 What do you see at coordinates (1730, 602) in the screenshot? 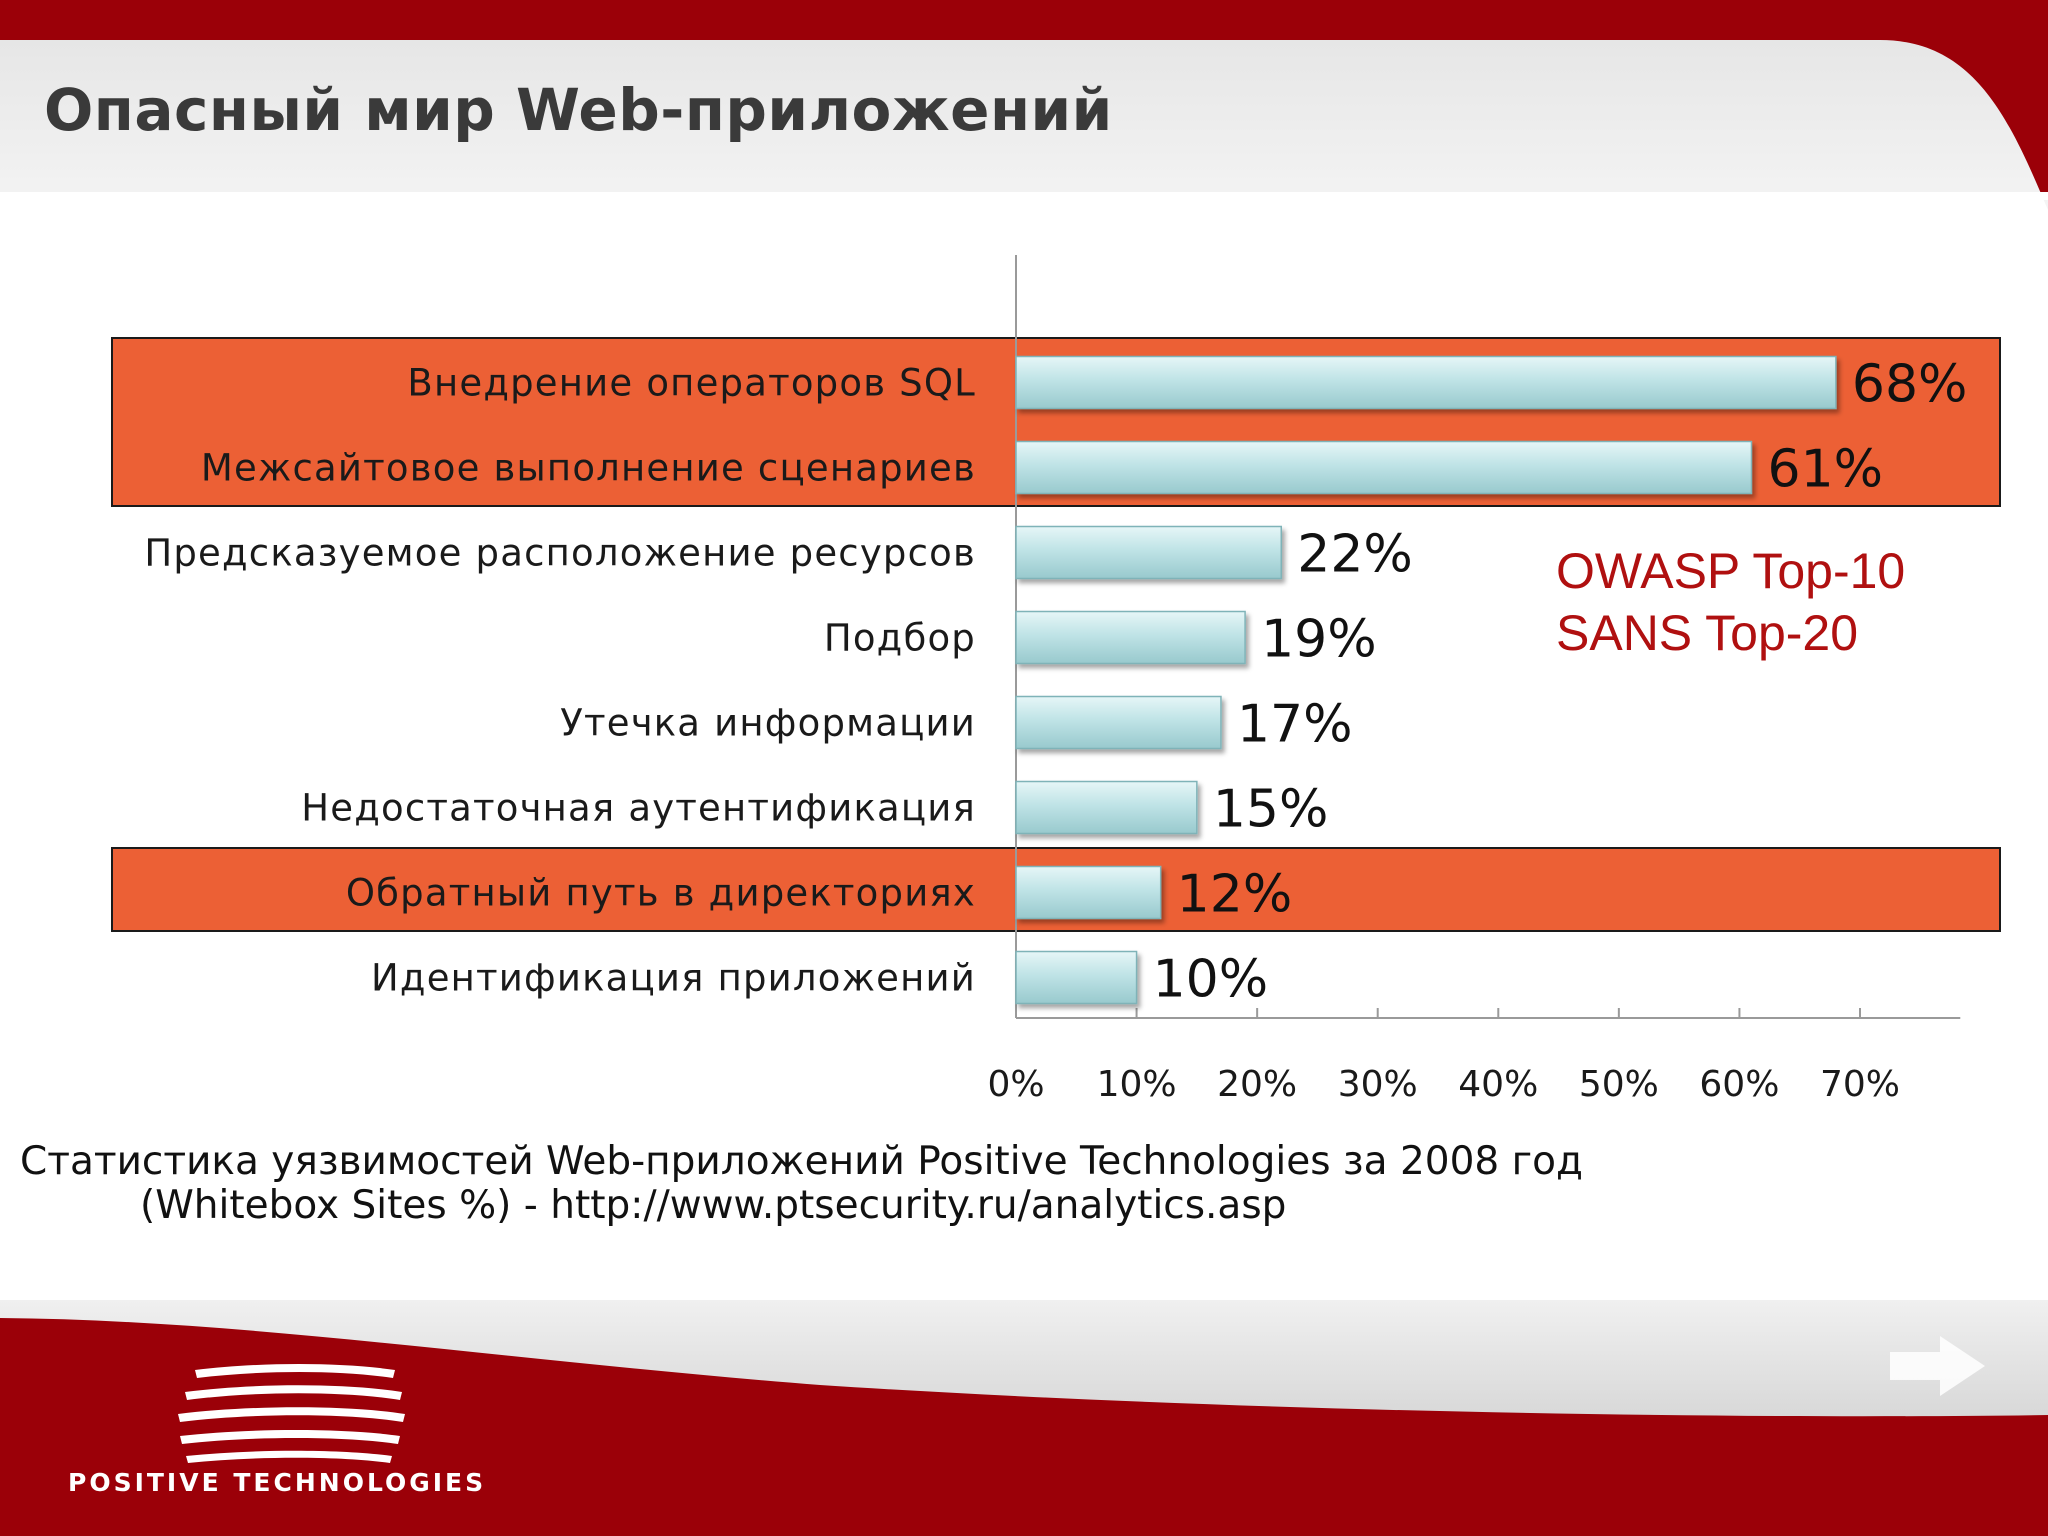
I see `owasp-sans-annotation: OWASP Top-10 SANS Top-20` at bounding box center [1730, 602].